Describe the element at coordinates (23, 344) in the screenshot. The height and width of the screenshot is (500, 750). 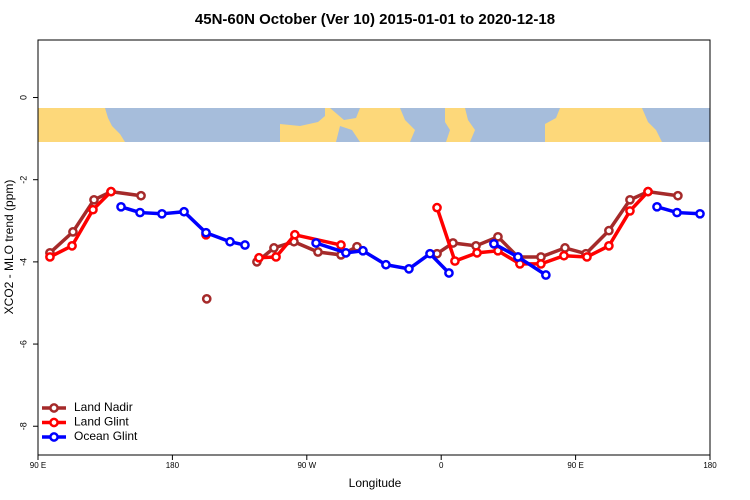
I see `y-tick-label: -6` at that location.